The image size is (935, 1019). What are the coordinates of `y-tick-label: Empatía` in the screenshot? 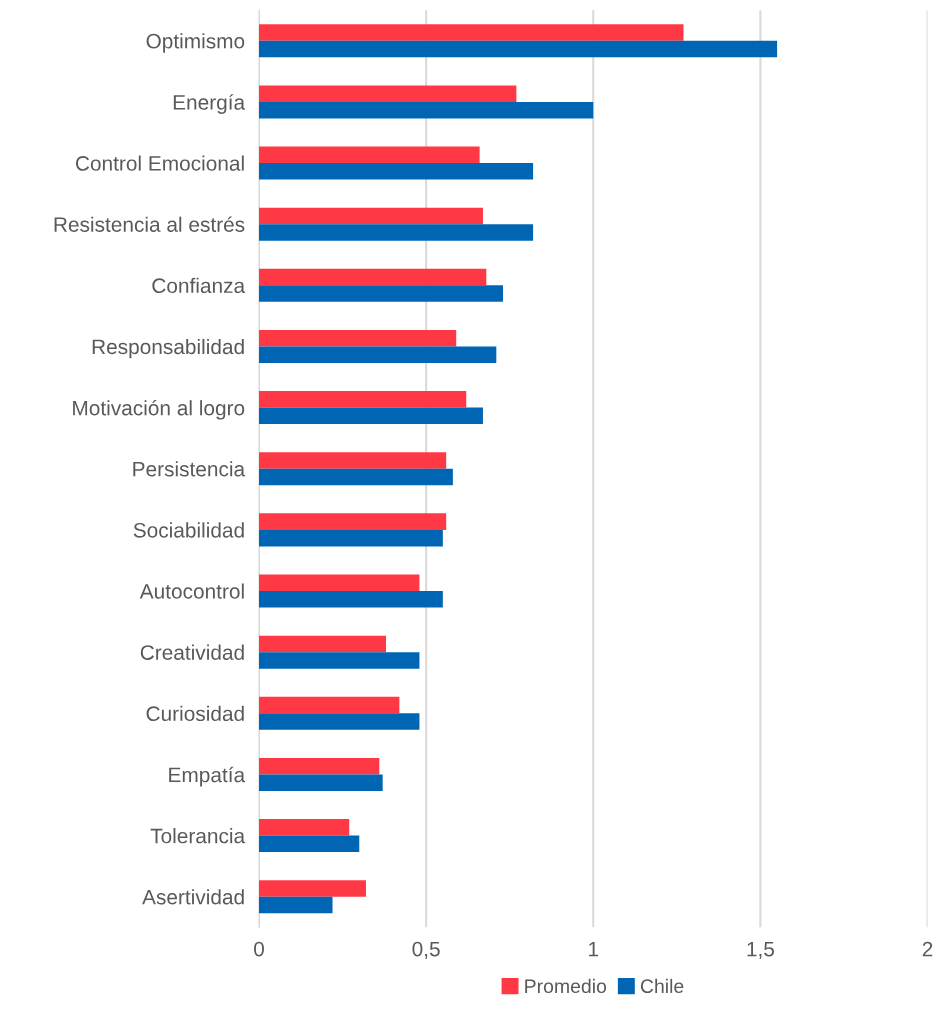 It's located at (207, 776).